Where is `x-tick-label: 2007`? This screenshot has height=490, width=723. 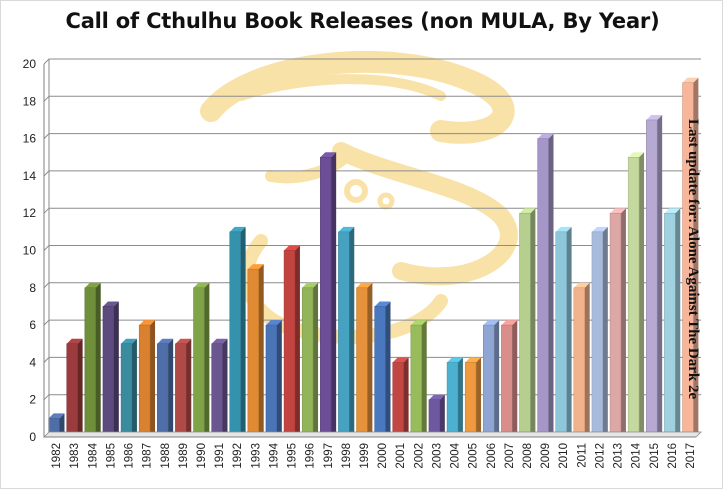
x-tick-label: 2007 is located at coordinates (510, 456).